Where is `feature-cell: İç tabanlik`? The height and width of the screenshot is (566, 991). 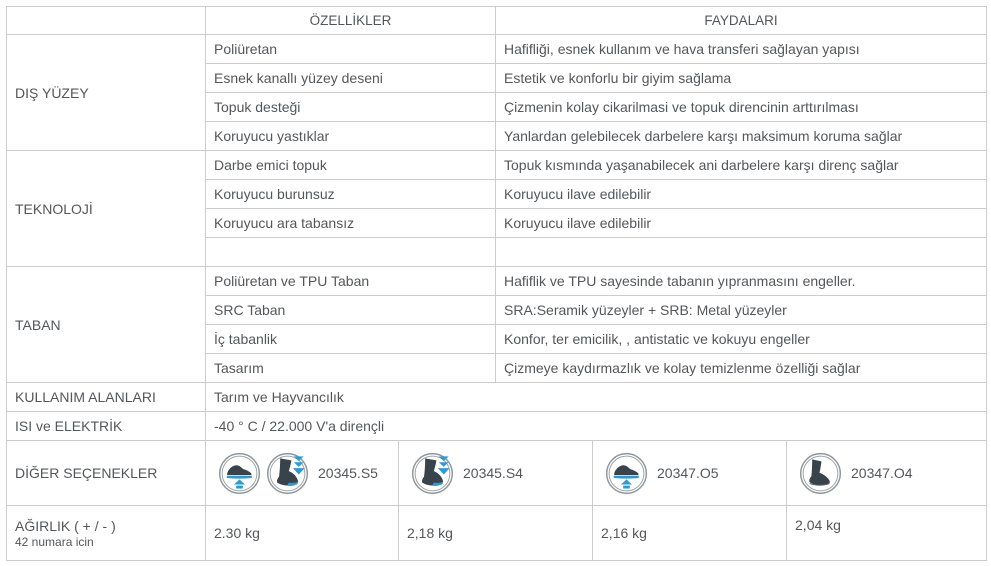
feature-cell: İç tabanlik is located at coordinates (350, 339).